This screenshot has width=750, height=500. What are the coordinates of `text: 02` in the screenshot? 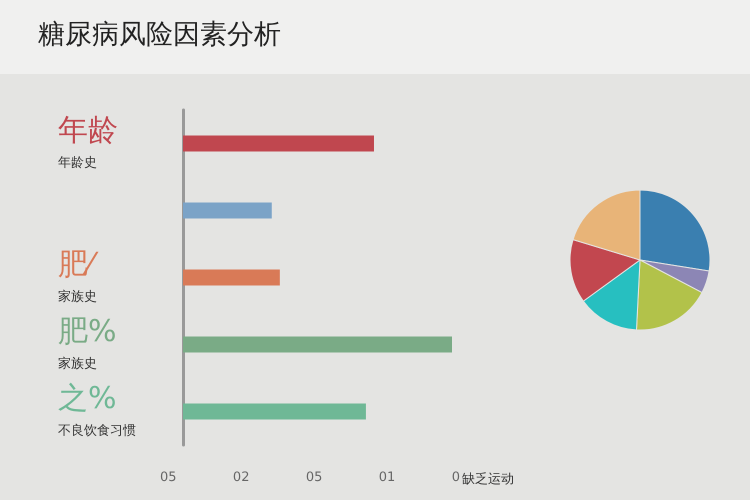 It's located at (241, 478).